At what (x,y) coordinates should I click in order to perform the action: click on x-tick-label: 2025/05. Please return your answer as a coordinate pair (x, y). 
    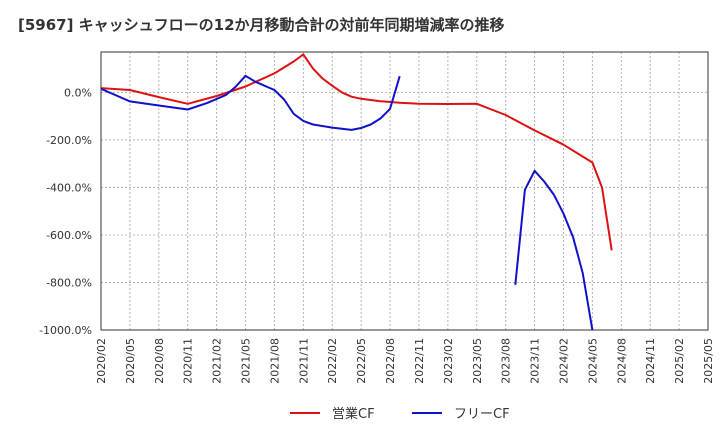
    Looking at the image, I should click on (708, 361).